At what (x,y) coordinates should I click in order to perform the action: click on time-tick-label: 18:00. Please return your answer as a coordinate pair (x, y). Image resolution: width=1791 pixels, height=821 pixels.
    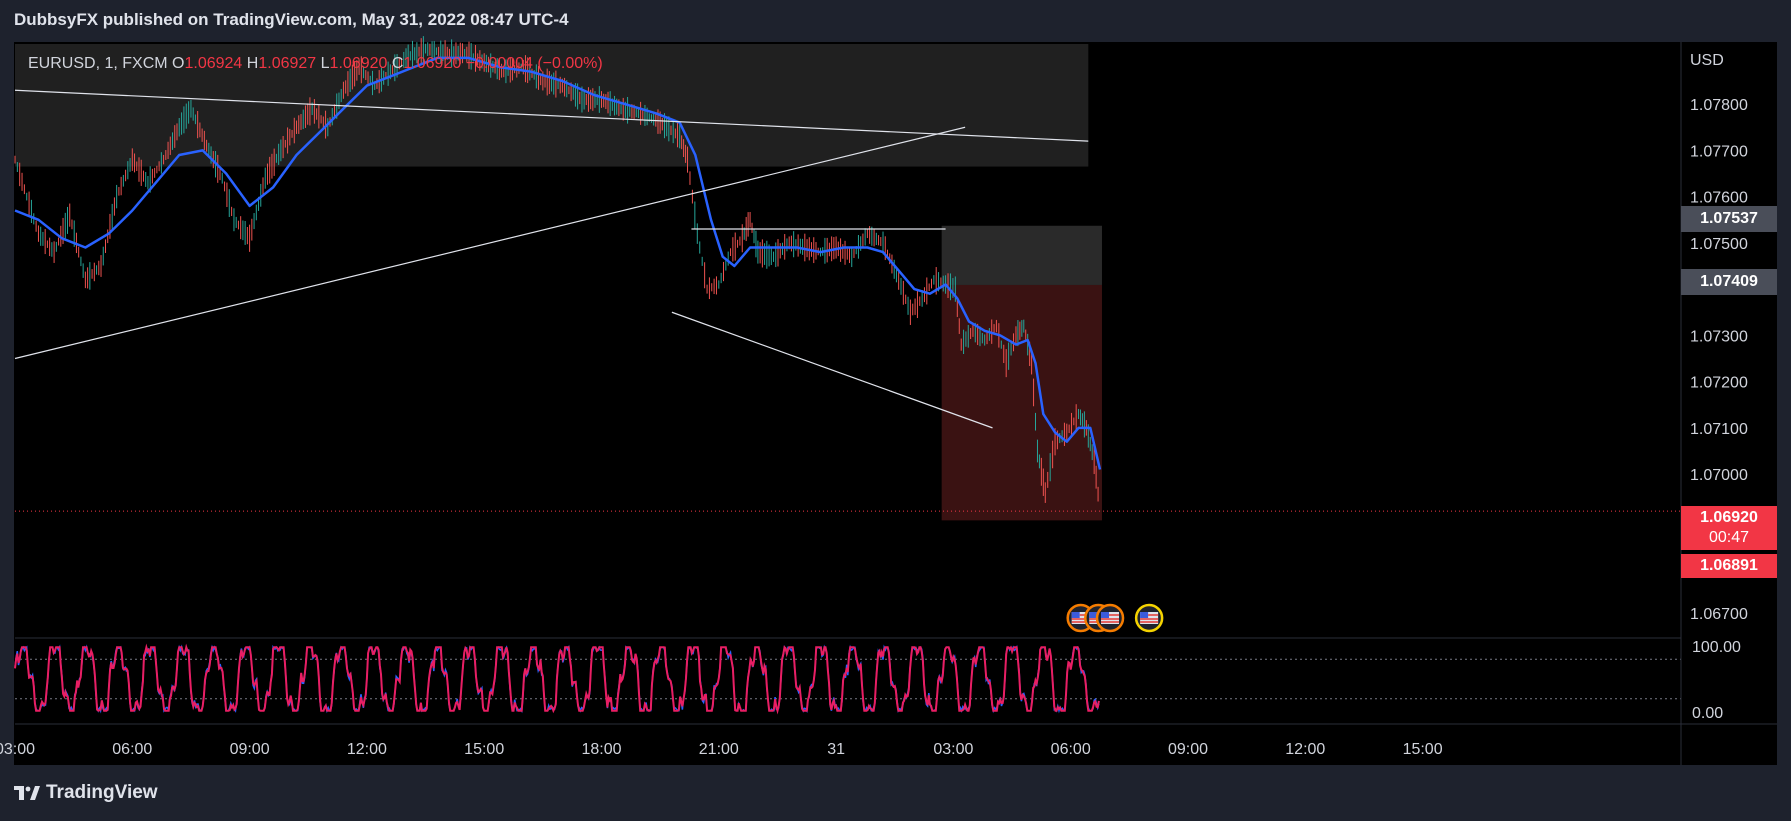
    Looking at the image, I should click on (601, 749).